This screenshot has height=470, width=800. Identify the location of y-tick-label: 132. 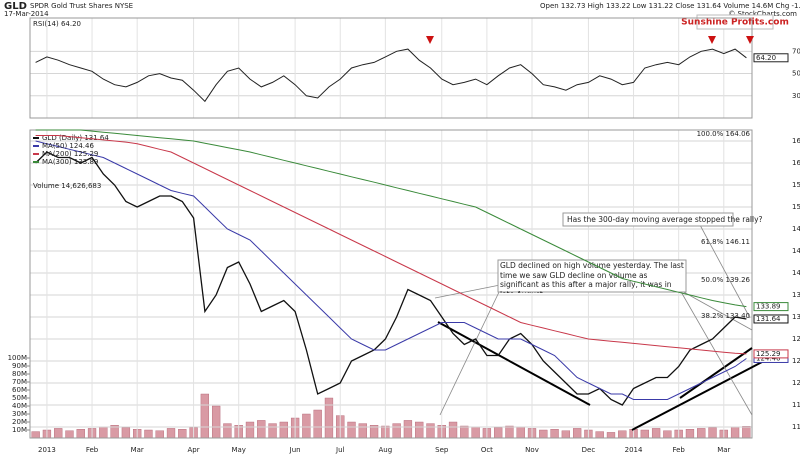
(796, 317).